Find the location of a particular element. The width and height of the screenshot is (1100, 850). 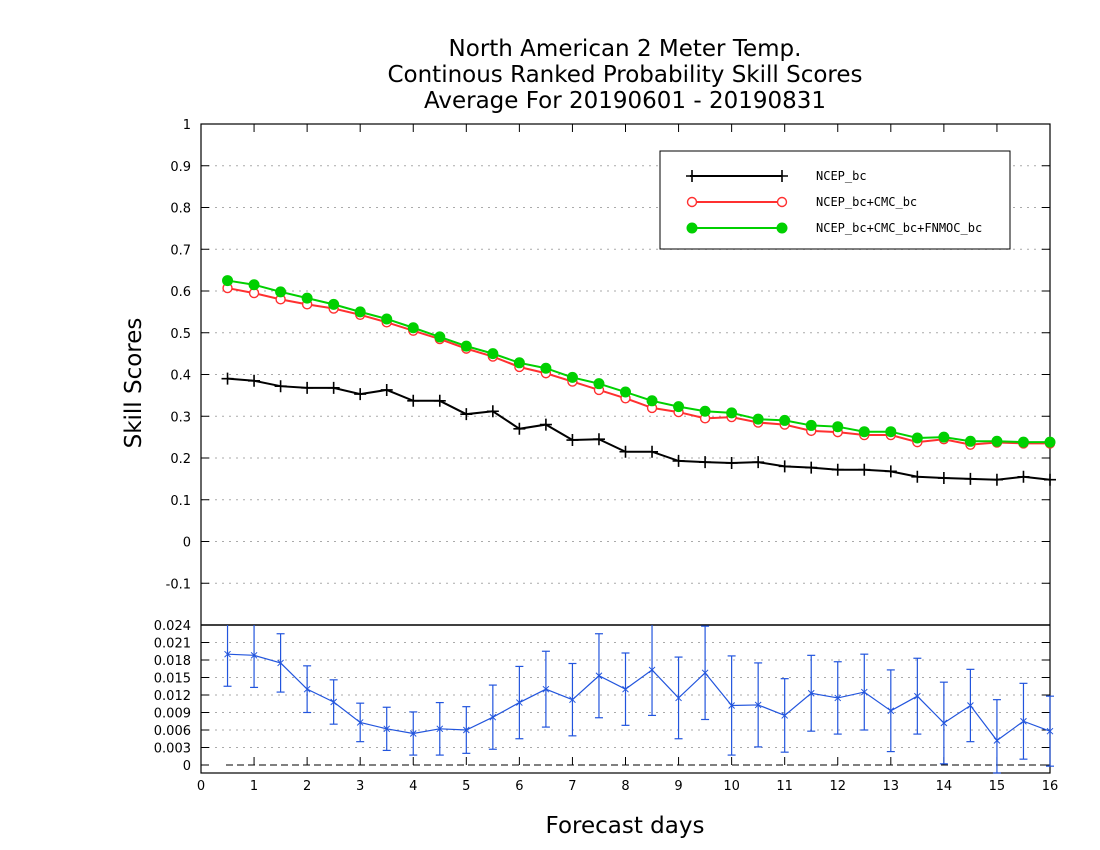

x-tick-label: 13 is located at coordinates (891, 786).